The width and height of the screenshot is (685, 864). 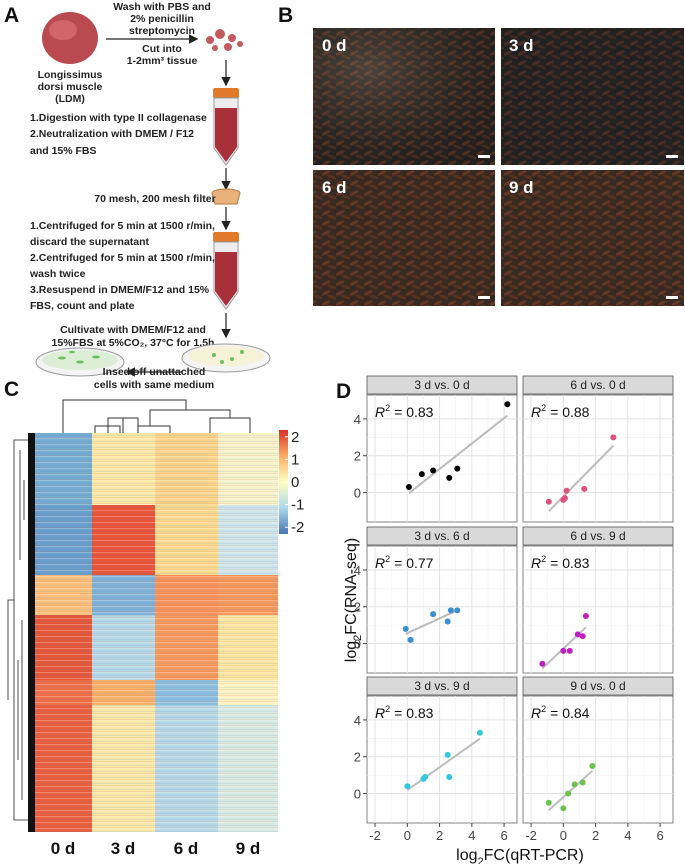 I want to click on step-text: Wash with PBS and, so click(x=162, y=7).